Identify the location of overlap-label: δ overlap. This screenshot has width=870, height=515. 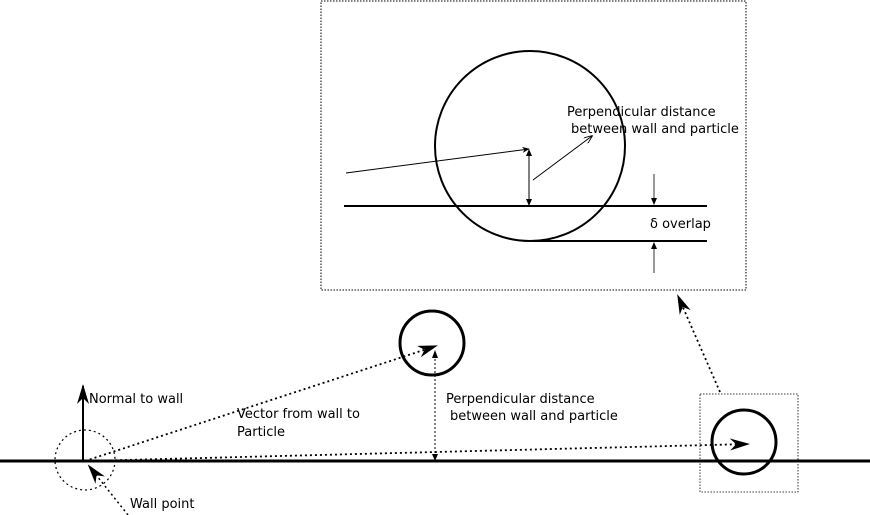
(680, 224).